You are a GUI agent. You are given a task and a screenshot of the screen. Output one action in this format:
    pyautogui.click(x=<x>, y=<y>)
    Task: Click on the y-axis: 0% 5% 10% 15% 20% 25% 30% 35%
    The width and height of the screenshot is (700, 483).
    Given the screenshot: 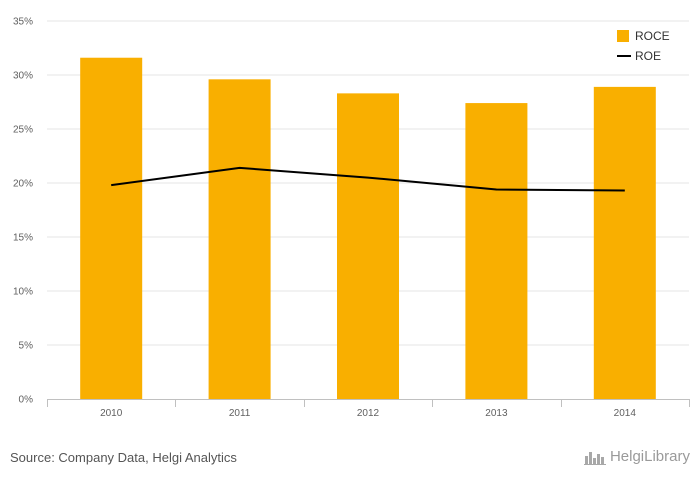 What is the action you would take?
    pyautogui.click(x=23, y=211)
    